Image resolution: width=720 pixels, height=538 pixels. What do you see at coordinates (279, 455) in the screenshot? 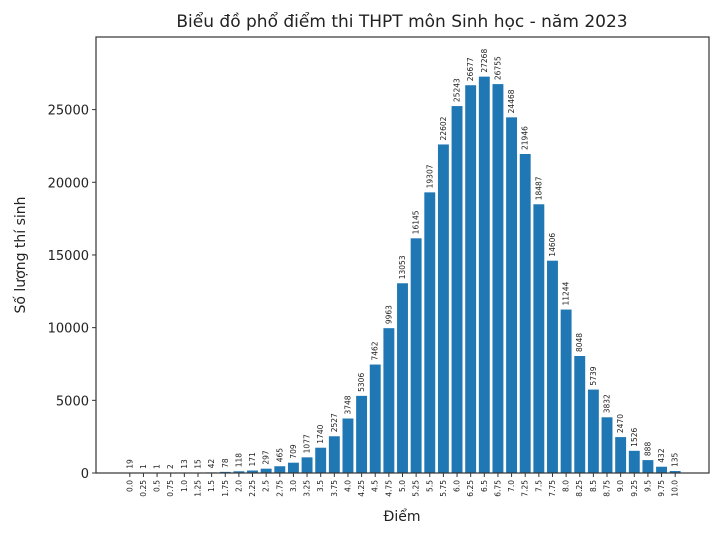
I see `data-label: 465` at bounding box center [279, 455].